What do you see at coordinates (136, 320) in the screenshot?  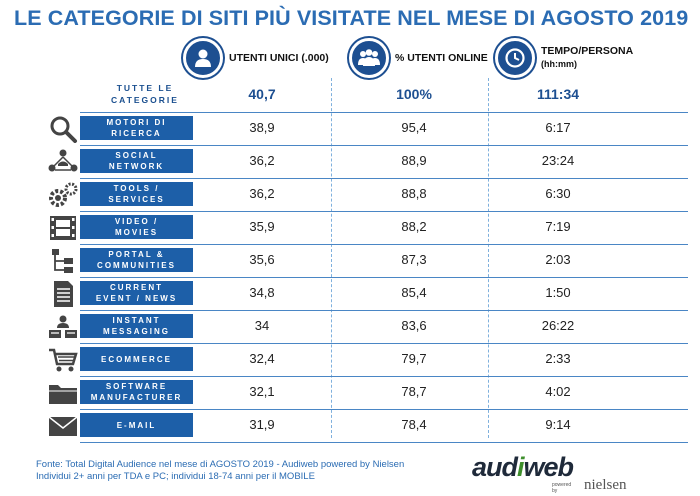 I see `category-label-line1: INSTANT` at bounding box center [136, 320].